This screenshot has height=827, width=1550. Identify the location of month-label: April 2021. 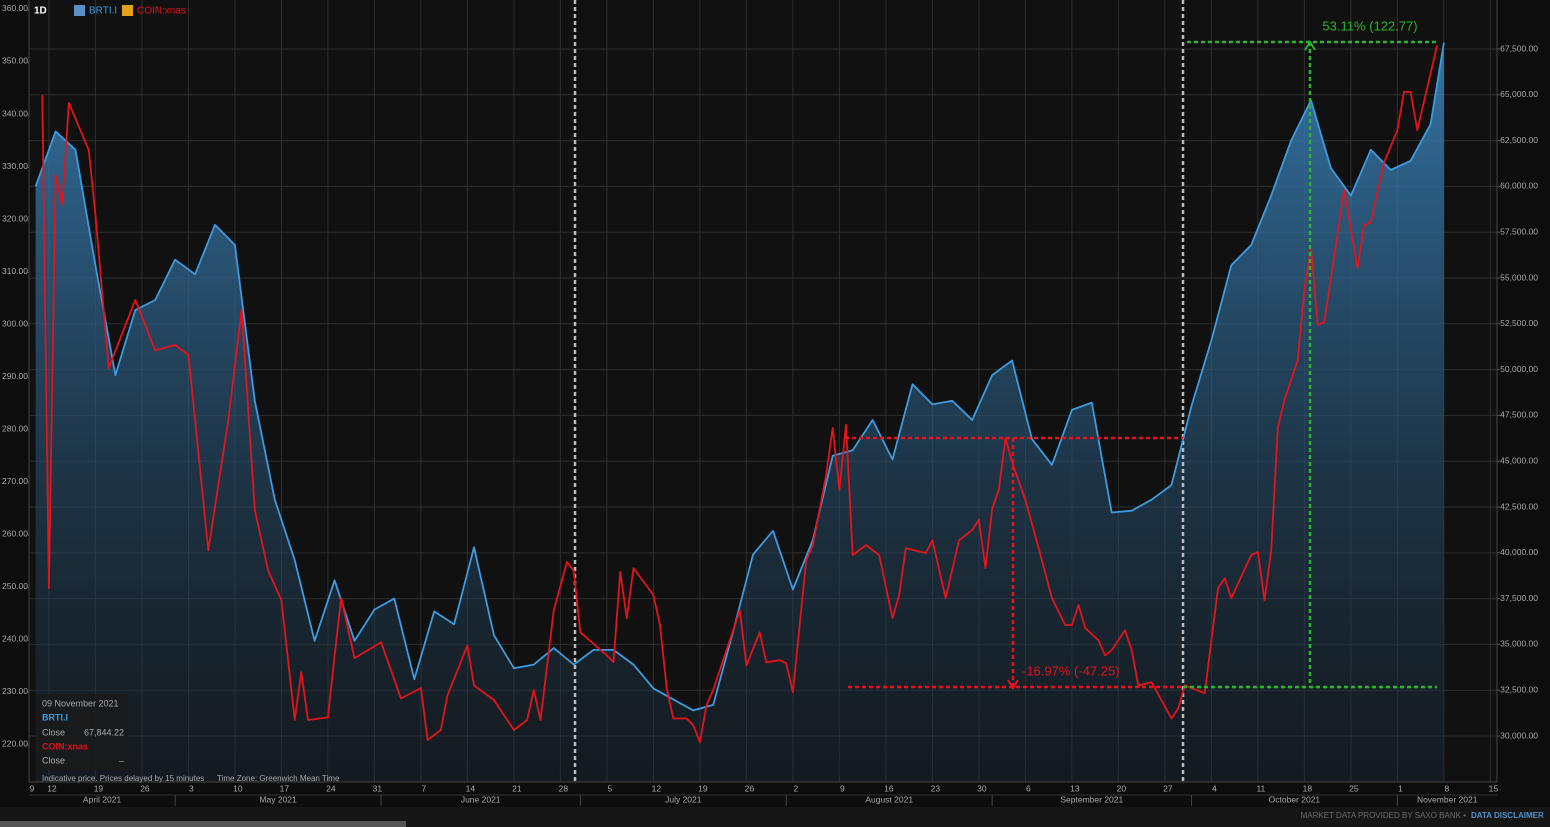
(102, 799).